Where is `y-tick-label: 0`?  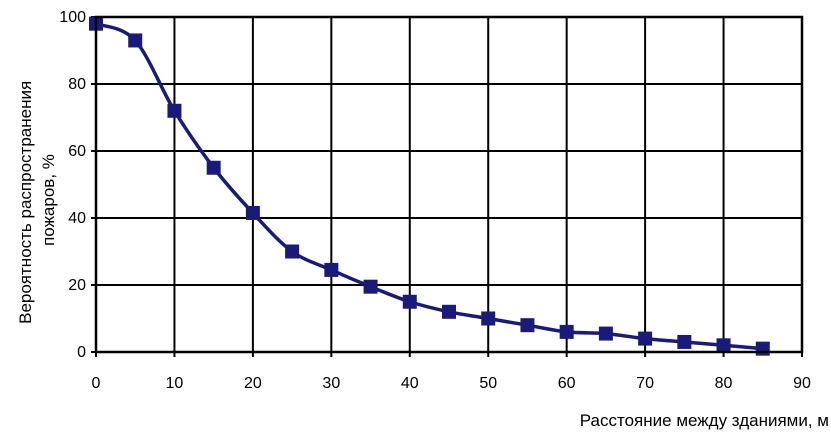 y-tick-label: 0 is located at coordinates (81, 352).